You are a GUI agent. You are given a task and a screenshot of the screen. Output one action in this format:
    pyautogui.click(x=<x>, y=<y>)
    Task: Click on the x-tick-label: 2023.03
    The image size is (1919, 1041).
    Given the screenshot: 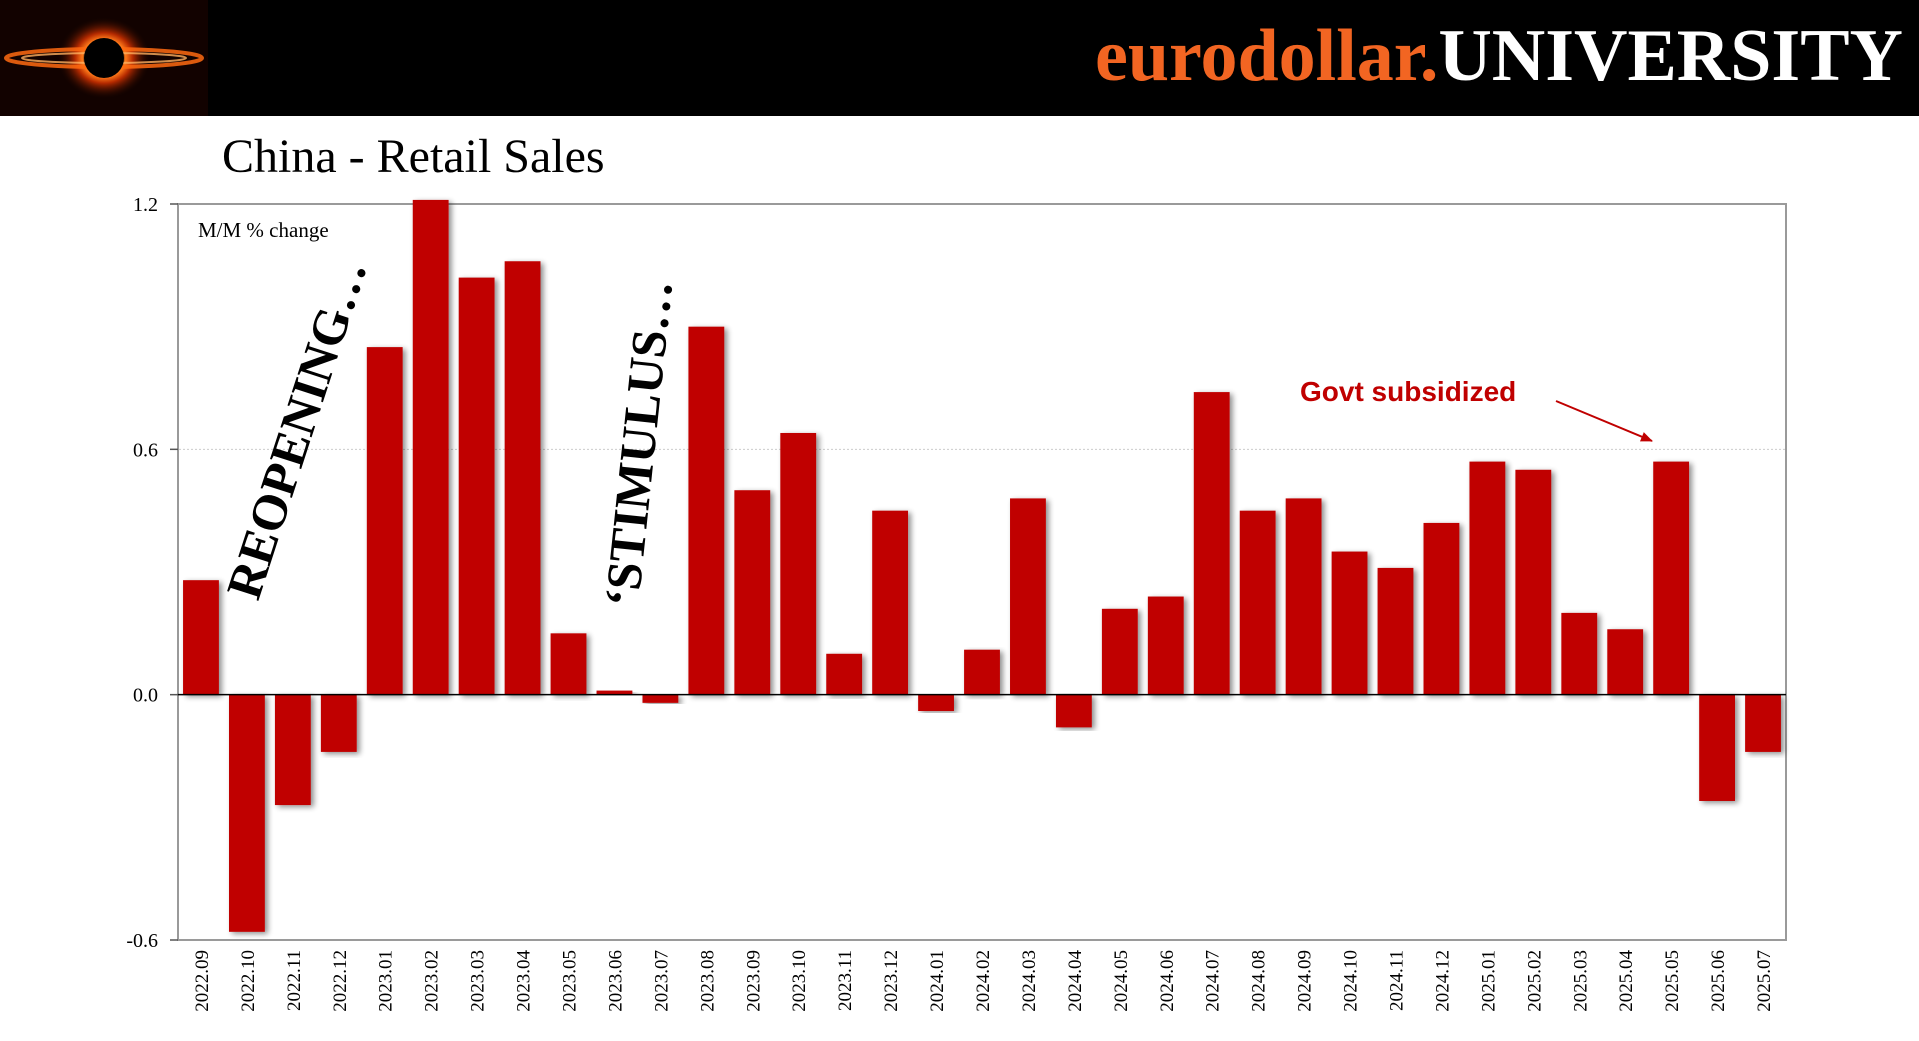 What is the action you would take?
    pyautogui.click(x=478, y=981)
    